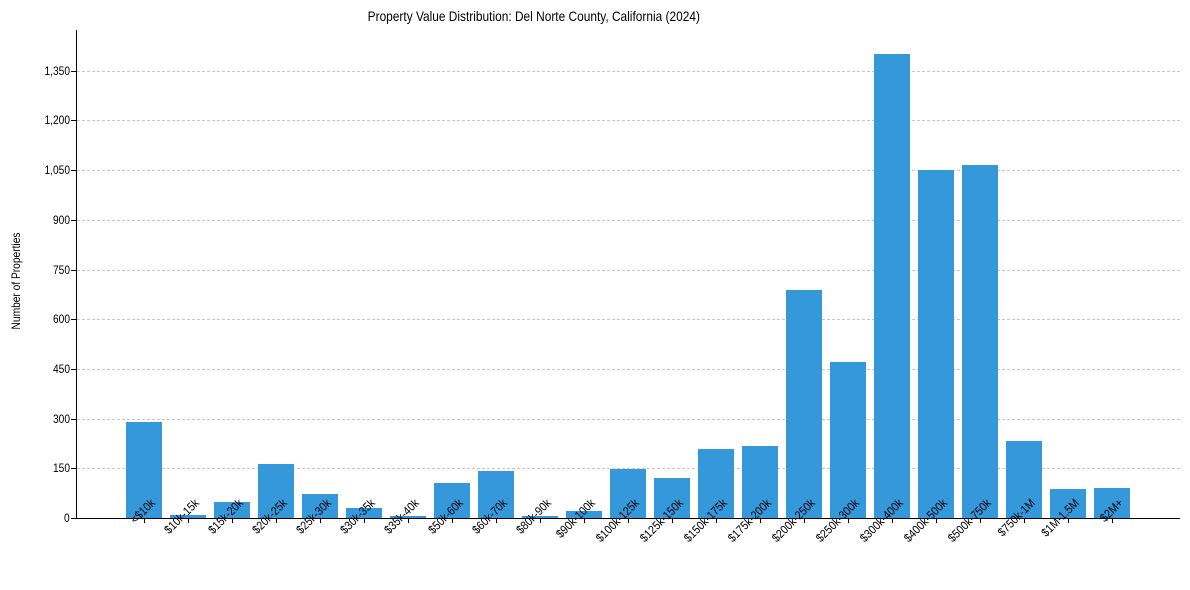  I want to click on y-tick-label: 1,200, so click(57, 120).